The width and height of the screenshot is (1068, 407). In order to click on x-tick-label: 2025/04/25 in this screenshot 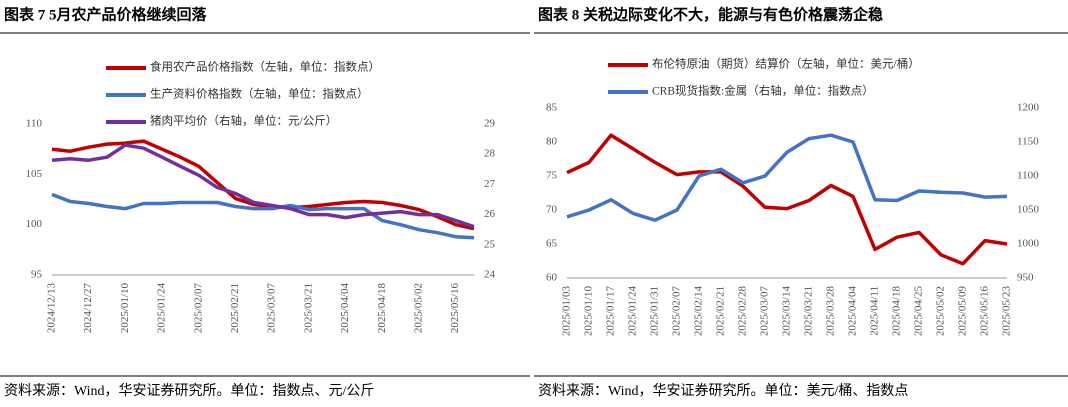, I will do `click(919, 311)`.